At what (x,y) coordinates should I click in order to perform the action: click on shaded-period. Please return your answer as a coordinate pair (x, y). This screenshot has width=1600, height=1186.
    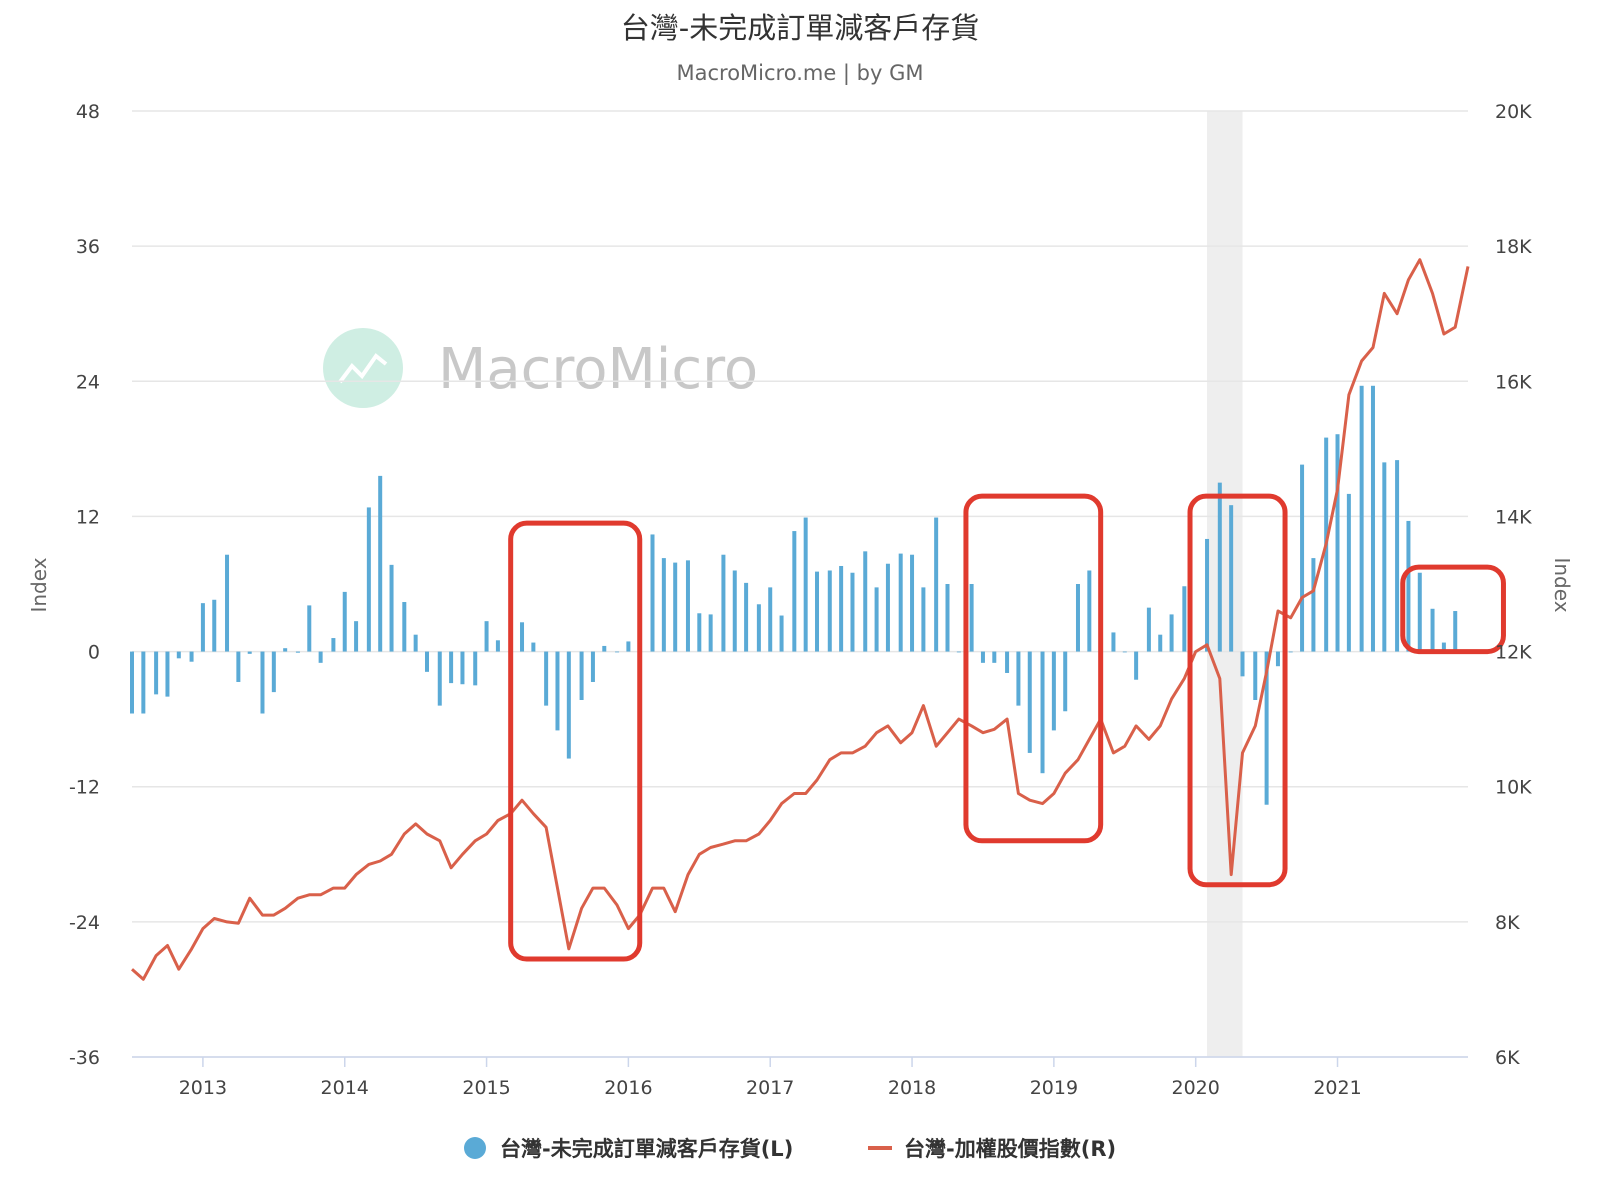
    Looking at the image, I should click on (1225, 584).